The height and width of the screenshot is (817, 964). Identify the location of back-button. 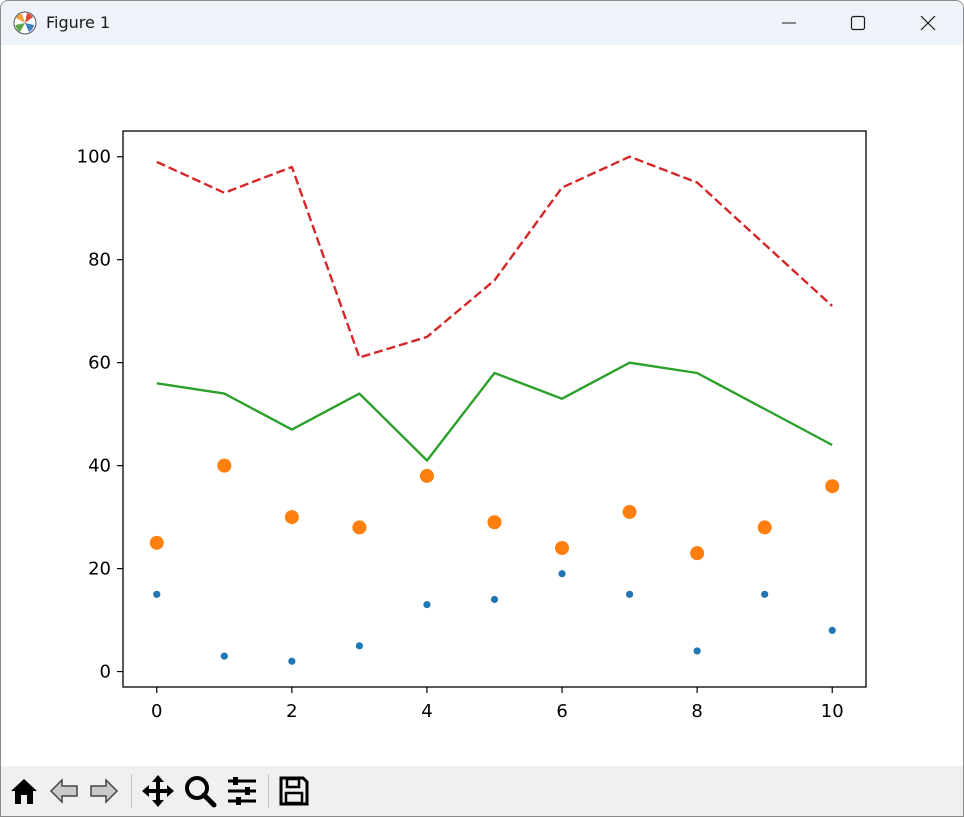
(64, 791).